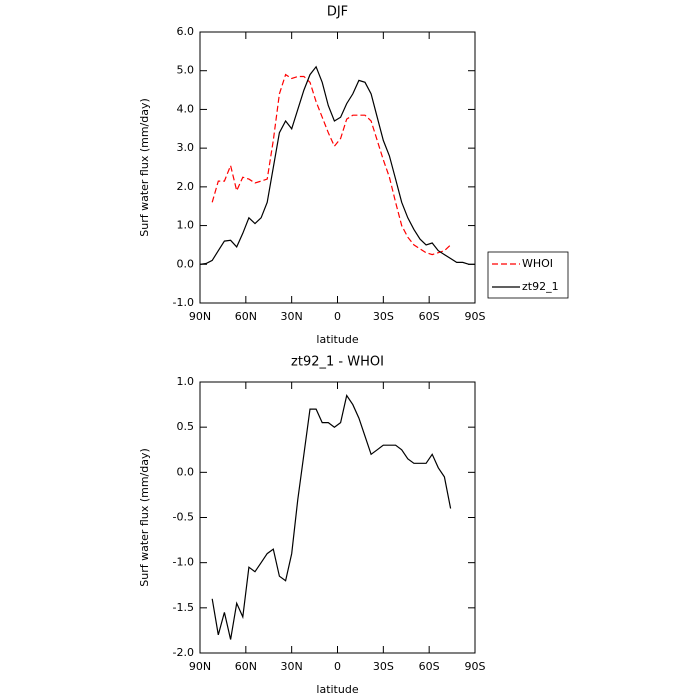 The image size is (700, 700). I want to click on y-tick-label: 3.0, so click(186, 147).